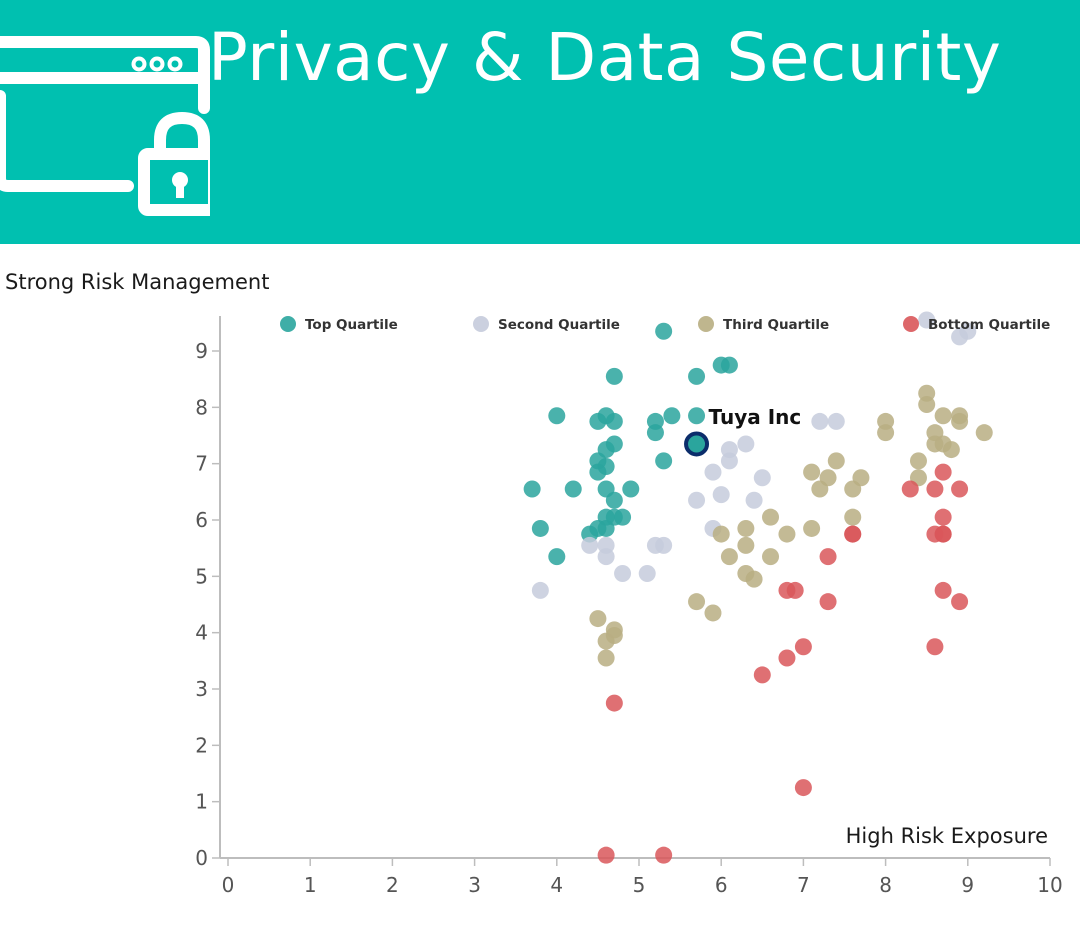 This screenshot has height=944, width=1080. What do you see at coordinates (201, 464) in the screenshot?
I see `y-tick-label: 7` at bounding box center [201, 464].